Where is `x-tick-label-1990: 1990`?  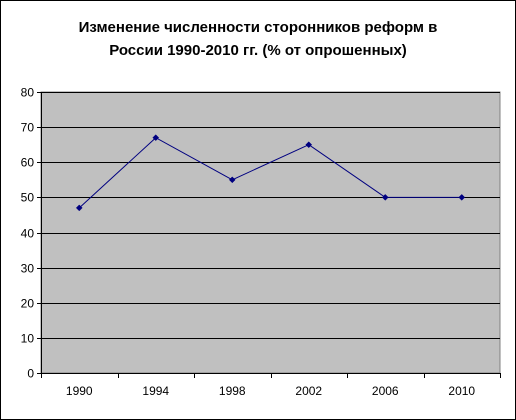 x-tick-label-1990: 1990 is located at coordinates (79, 391).